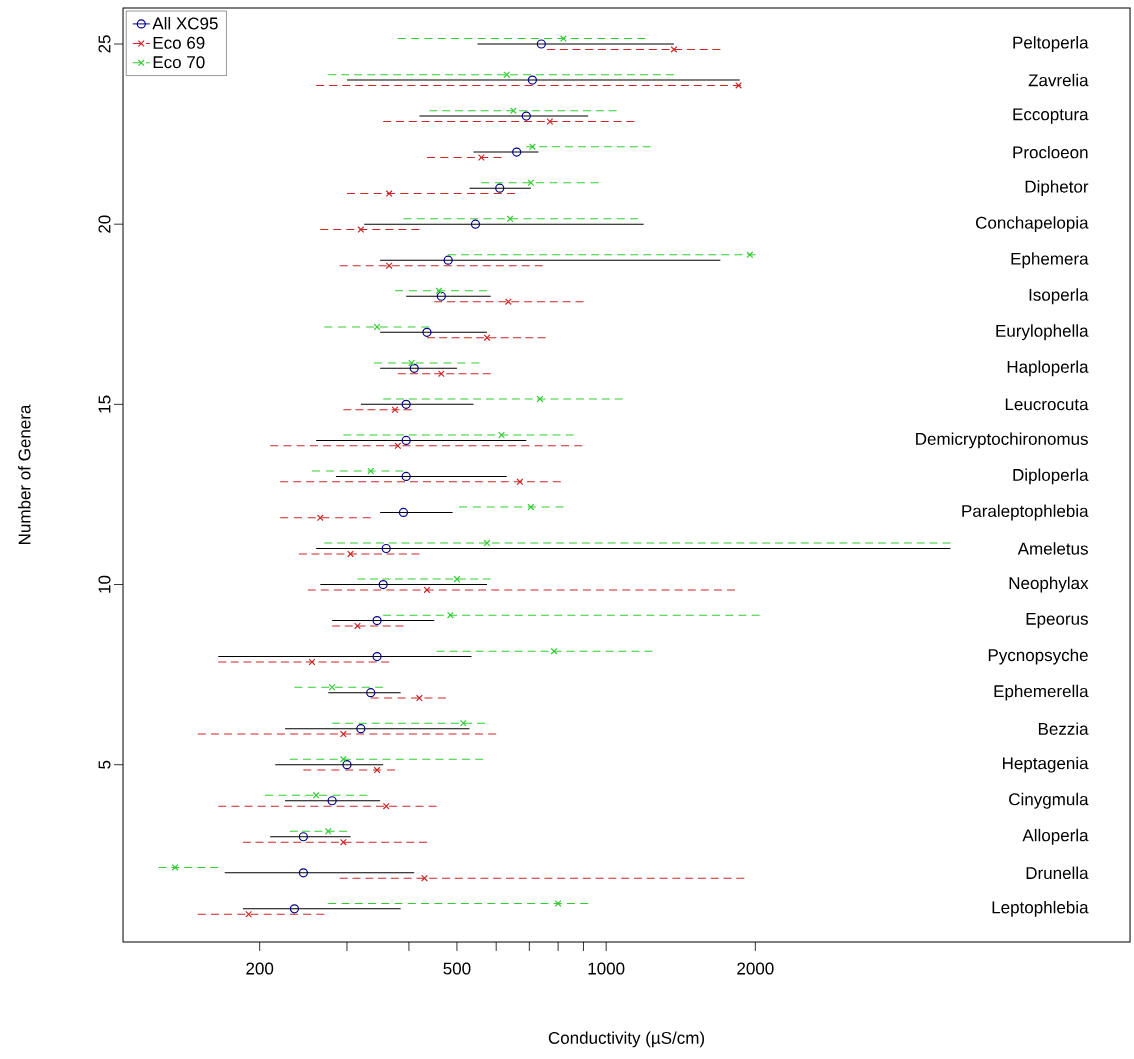 The image size is (1134, 1059). What do you see at coordinates (104, 224) in the screenshot?
I see `y-tick-label: 20` at bounding box center [104, 224].